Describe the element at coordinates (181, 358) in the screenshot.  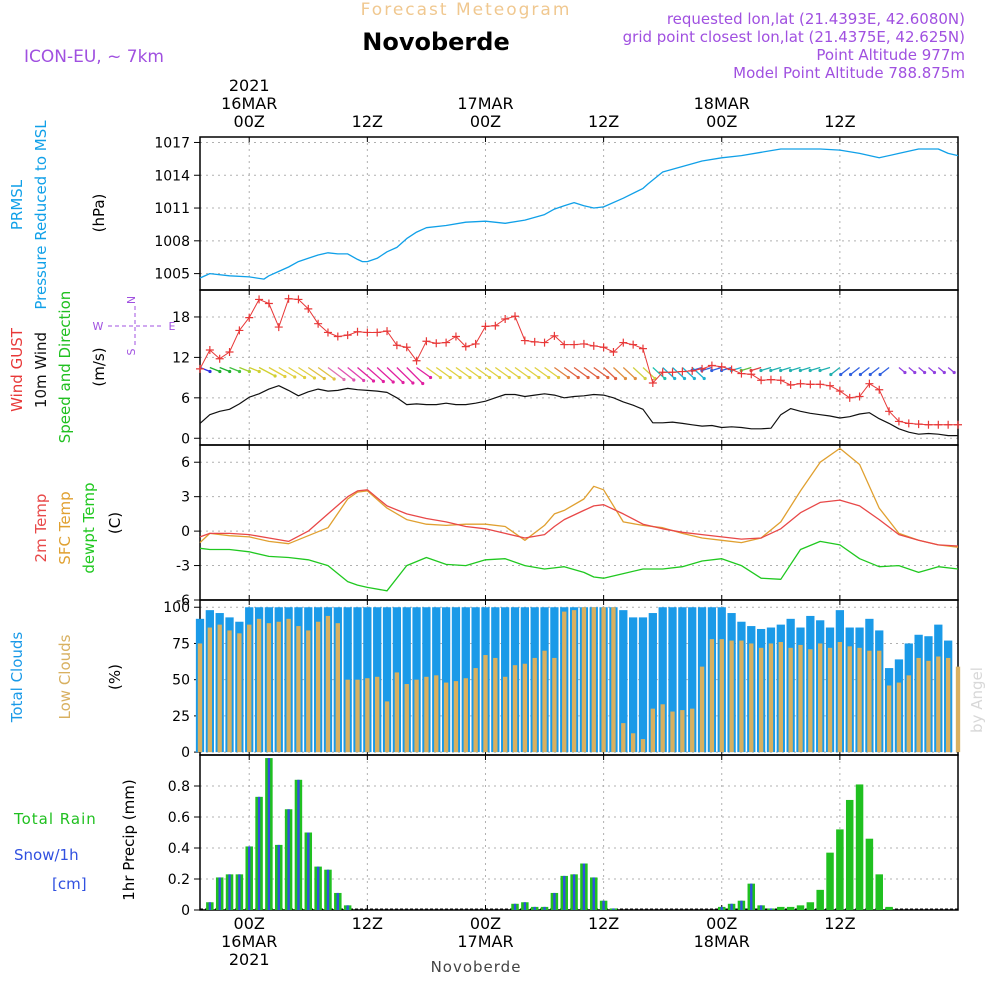
I see `wind-tick-label: 12` at that location.